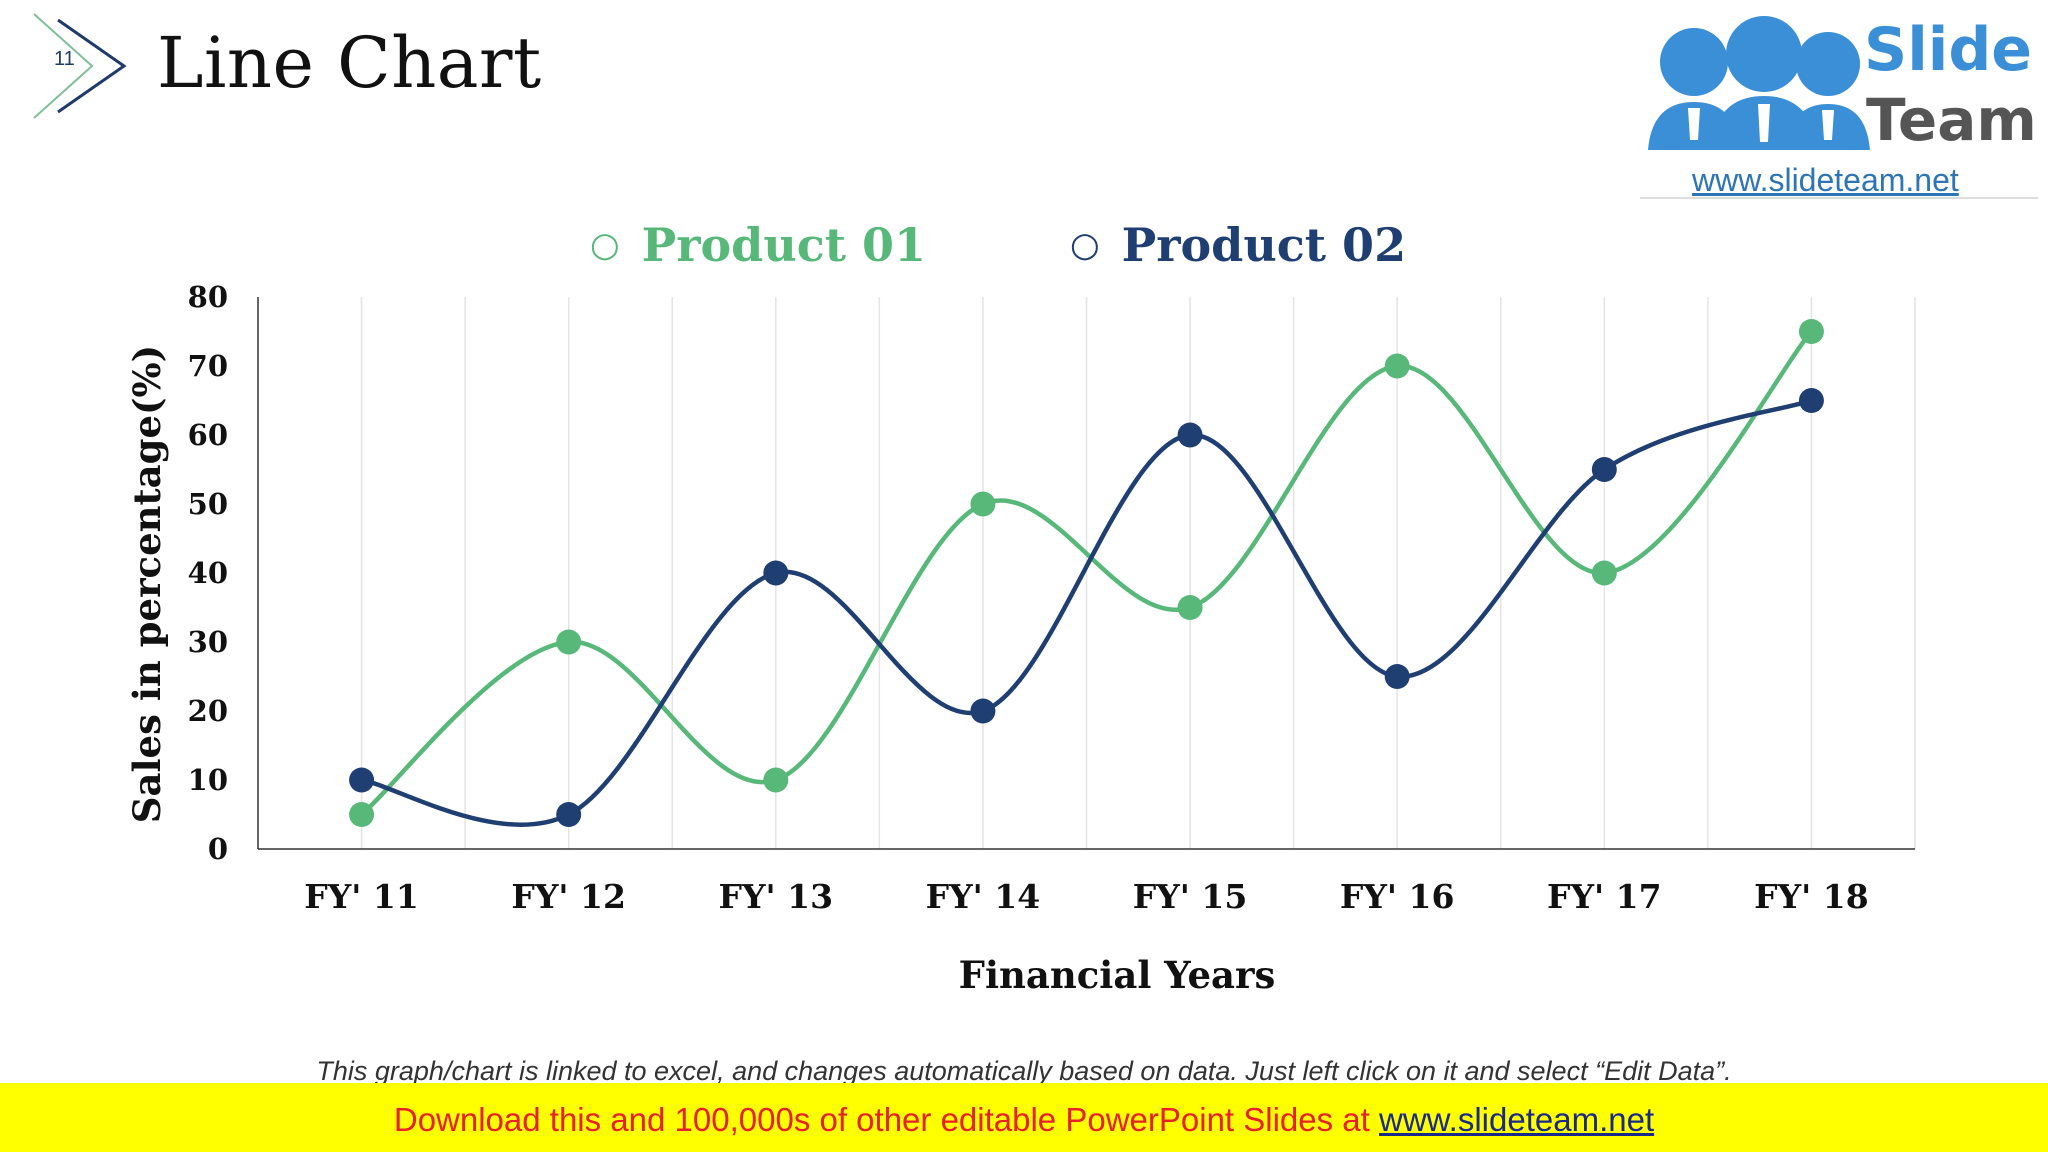 This screenshot has height=1152, width=2048. I want to click on logo-text-team: Team, so click(1951, 120).